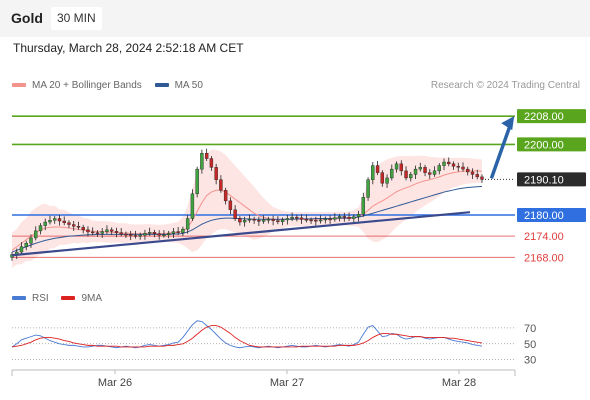  Describe the element at coordinates (241, 234) in the screenshot. I see `support-trendline` at that location.